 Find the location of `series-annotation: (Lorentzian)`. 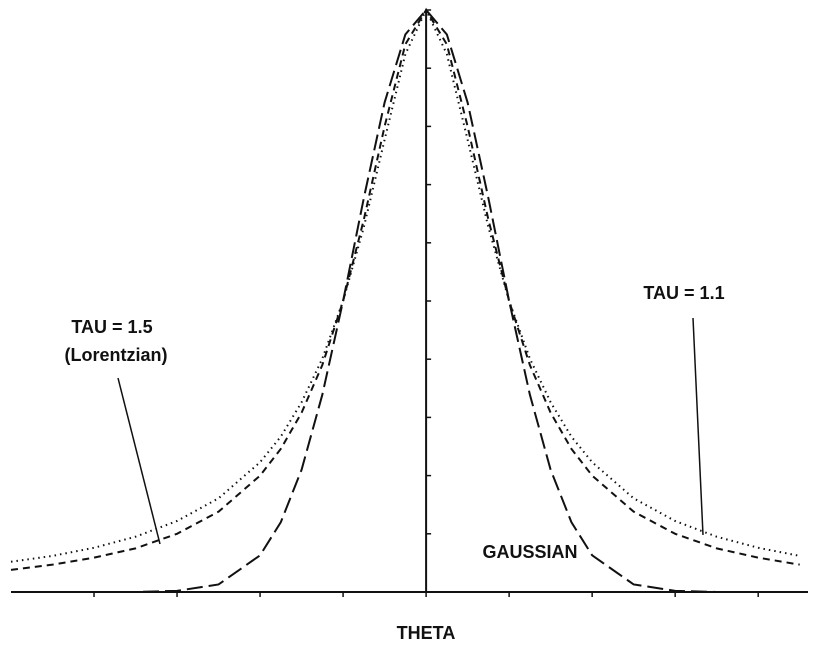

series-annotation: (Lorentzian) is located at coordinates (116, 355).